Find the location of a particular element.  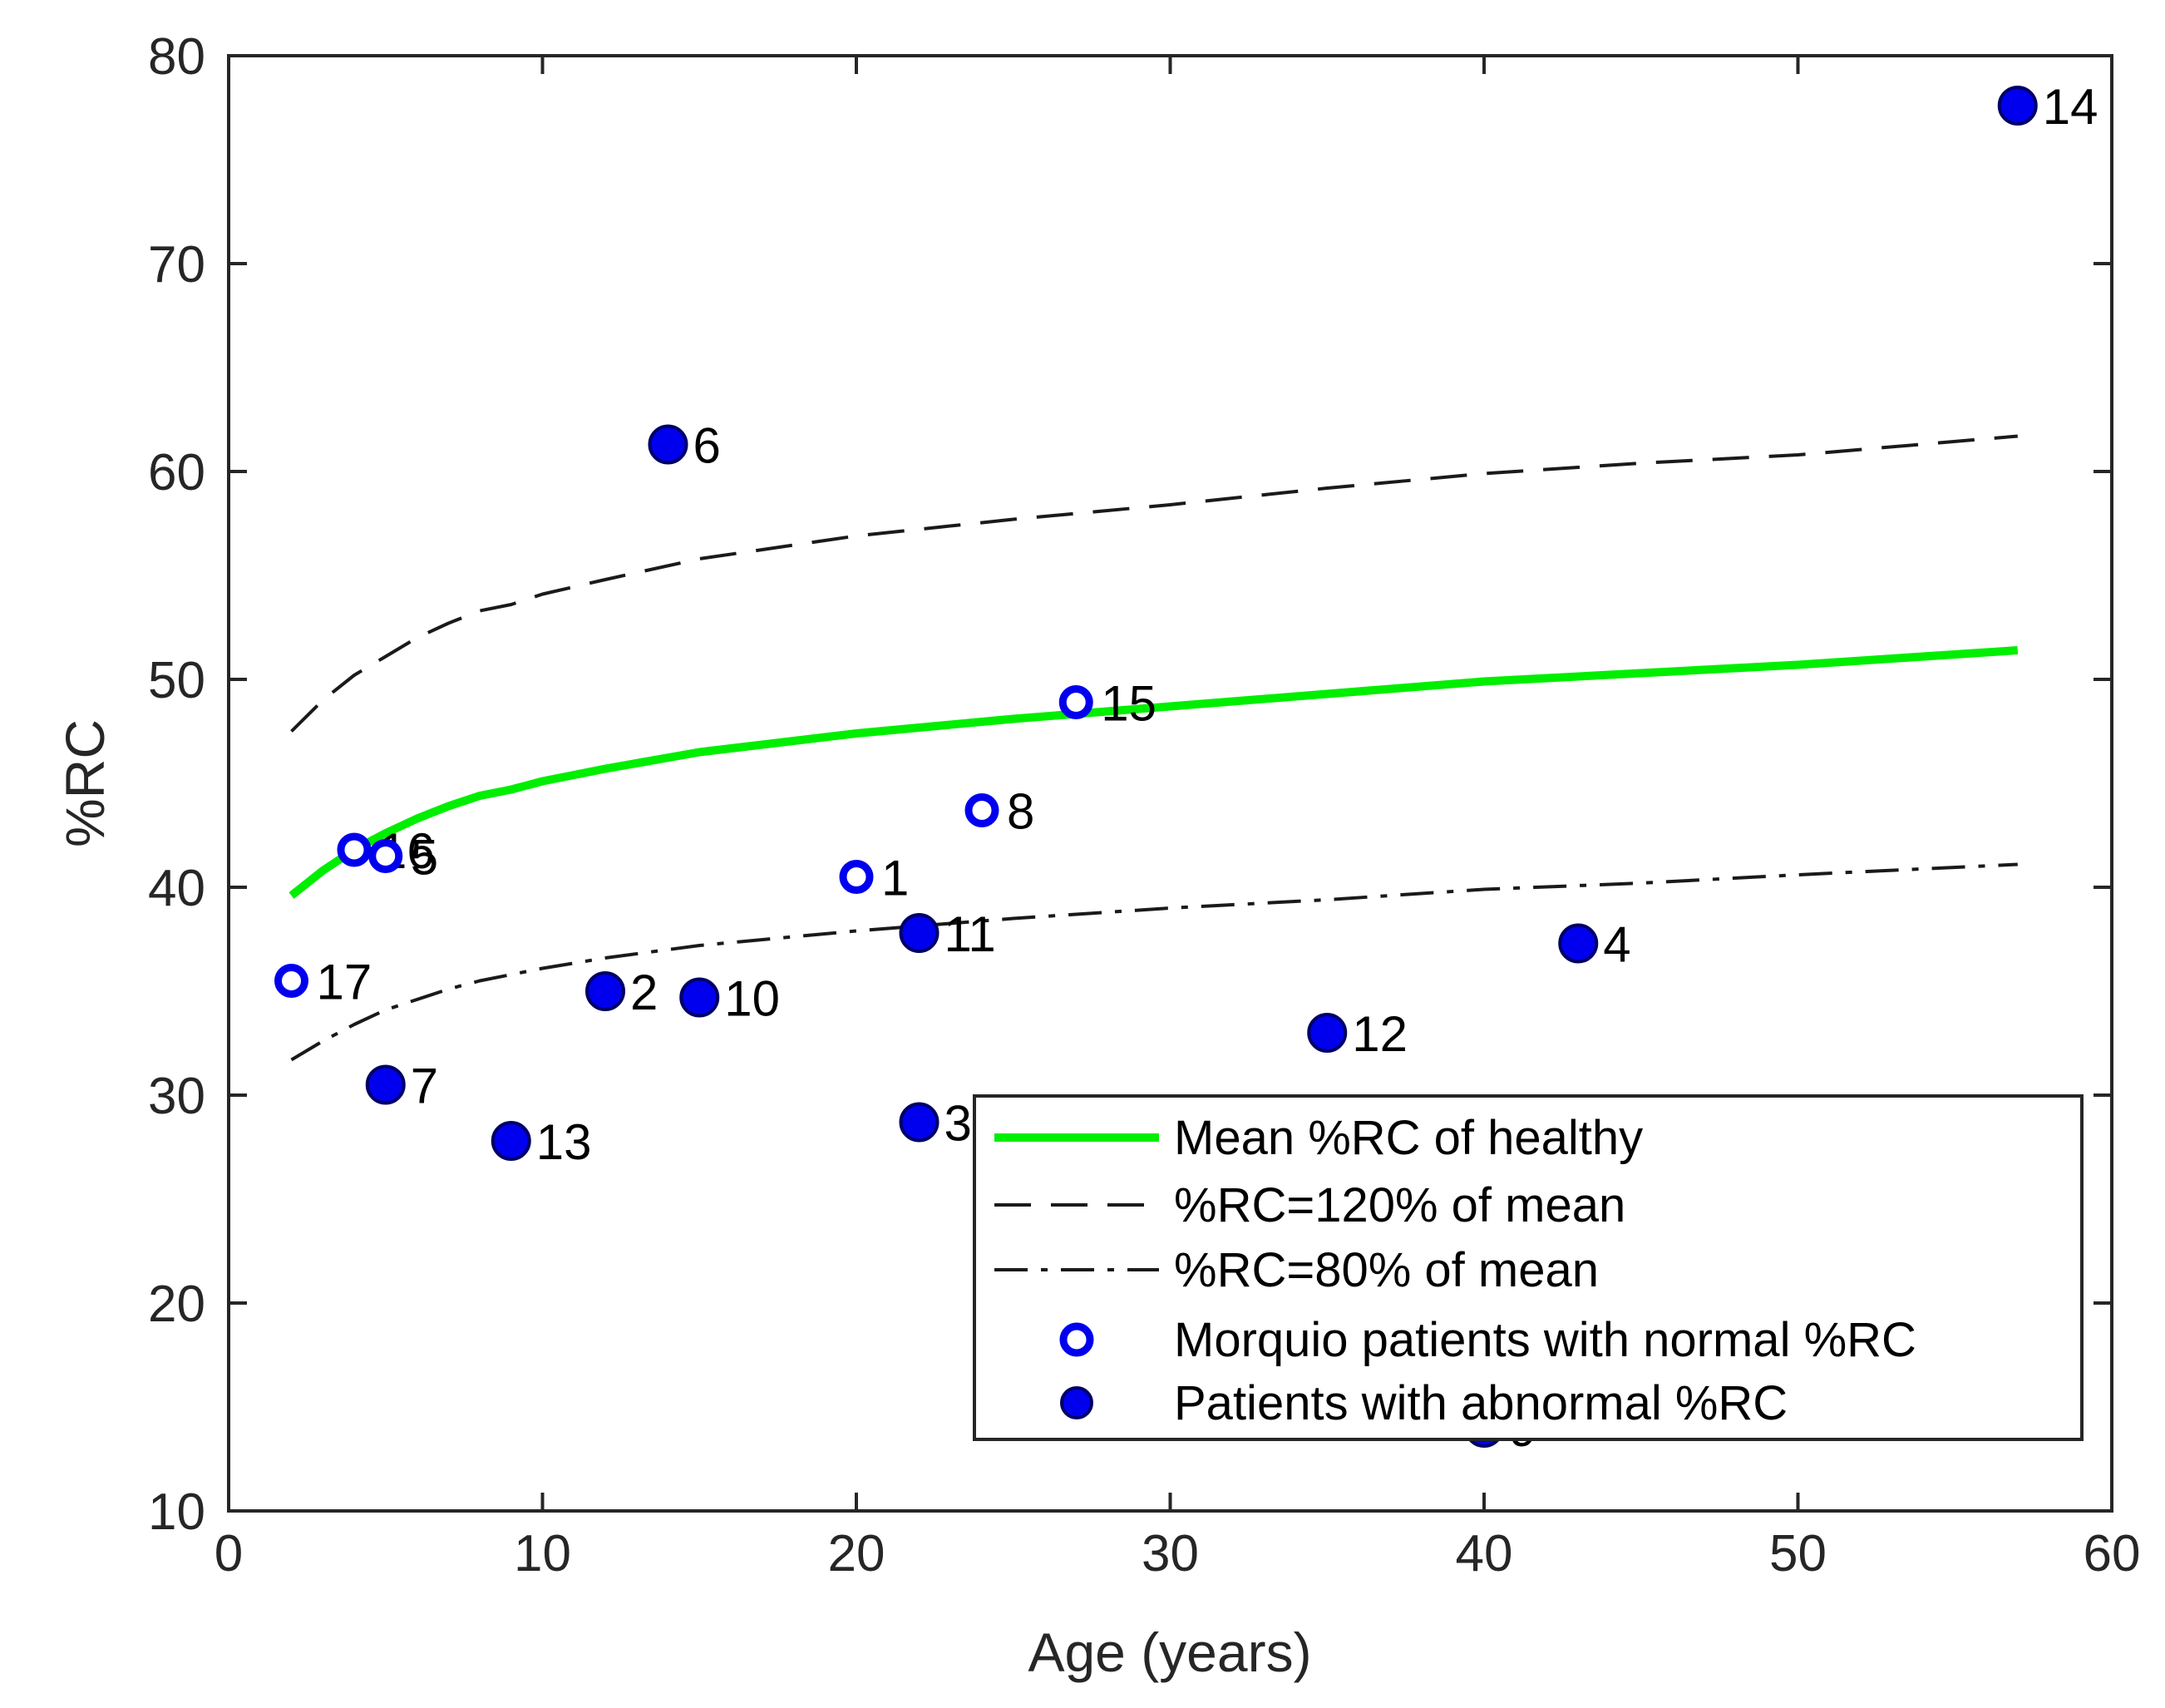

point-label: 11 is located at coordinates (970, 934).